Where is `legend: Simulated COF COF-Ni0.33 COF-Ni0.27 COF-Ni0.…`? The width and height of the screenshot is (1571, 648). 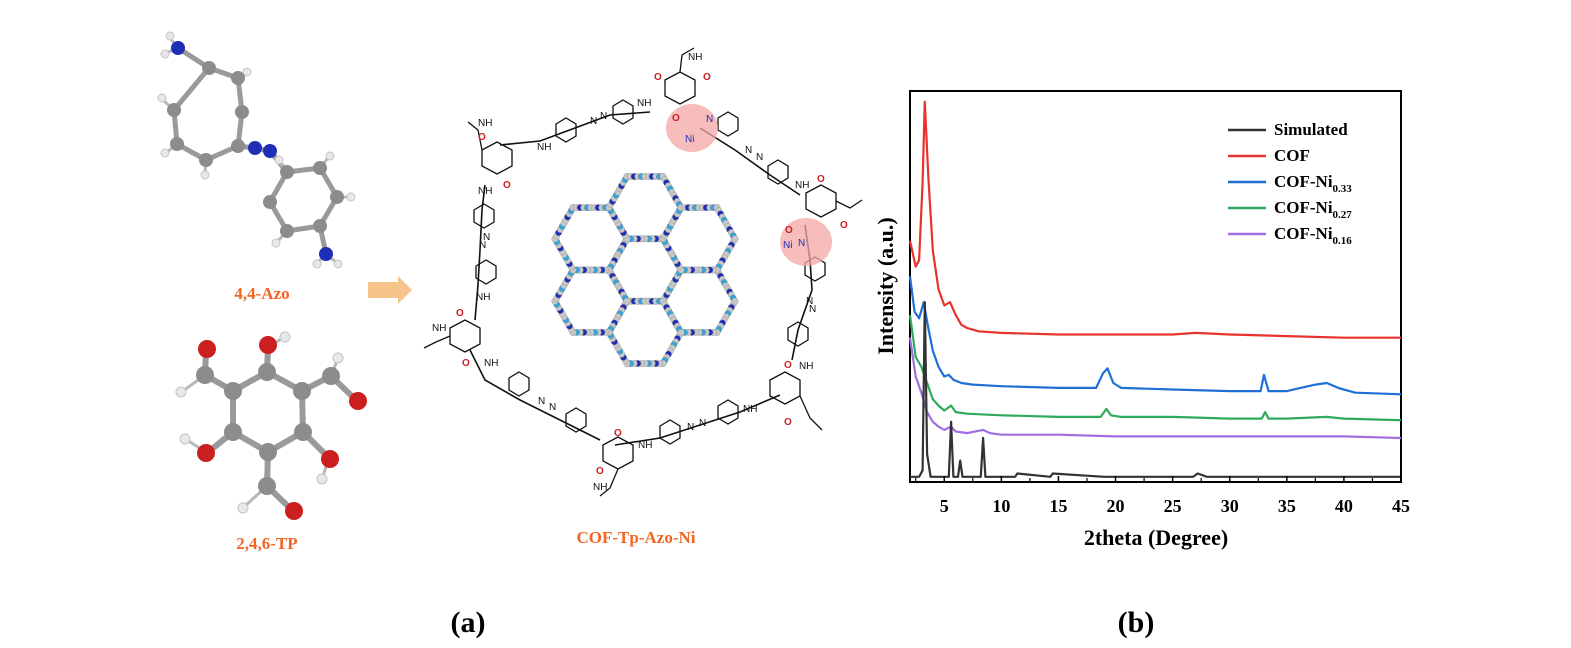 legend: Simulated COF COF-Ni0.33 COF-Ni0.27 COF-Ni0.… is located at coordinates (1290, 183).